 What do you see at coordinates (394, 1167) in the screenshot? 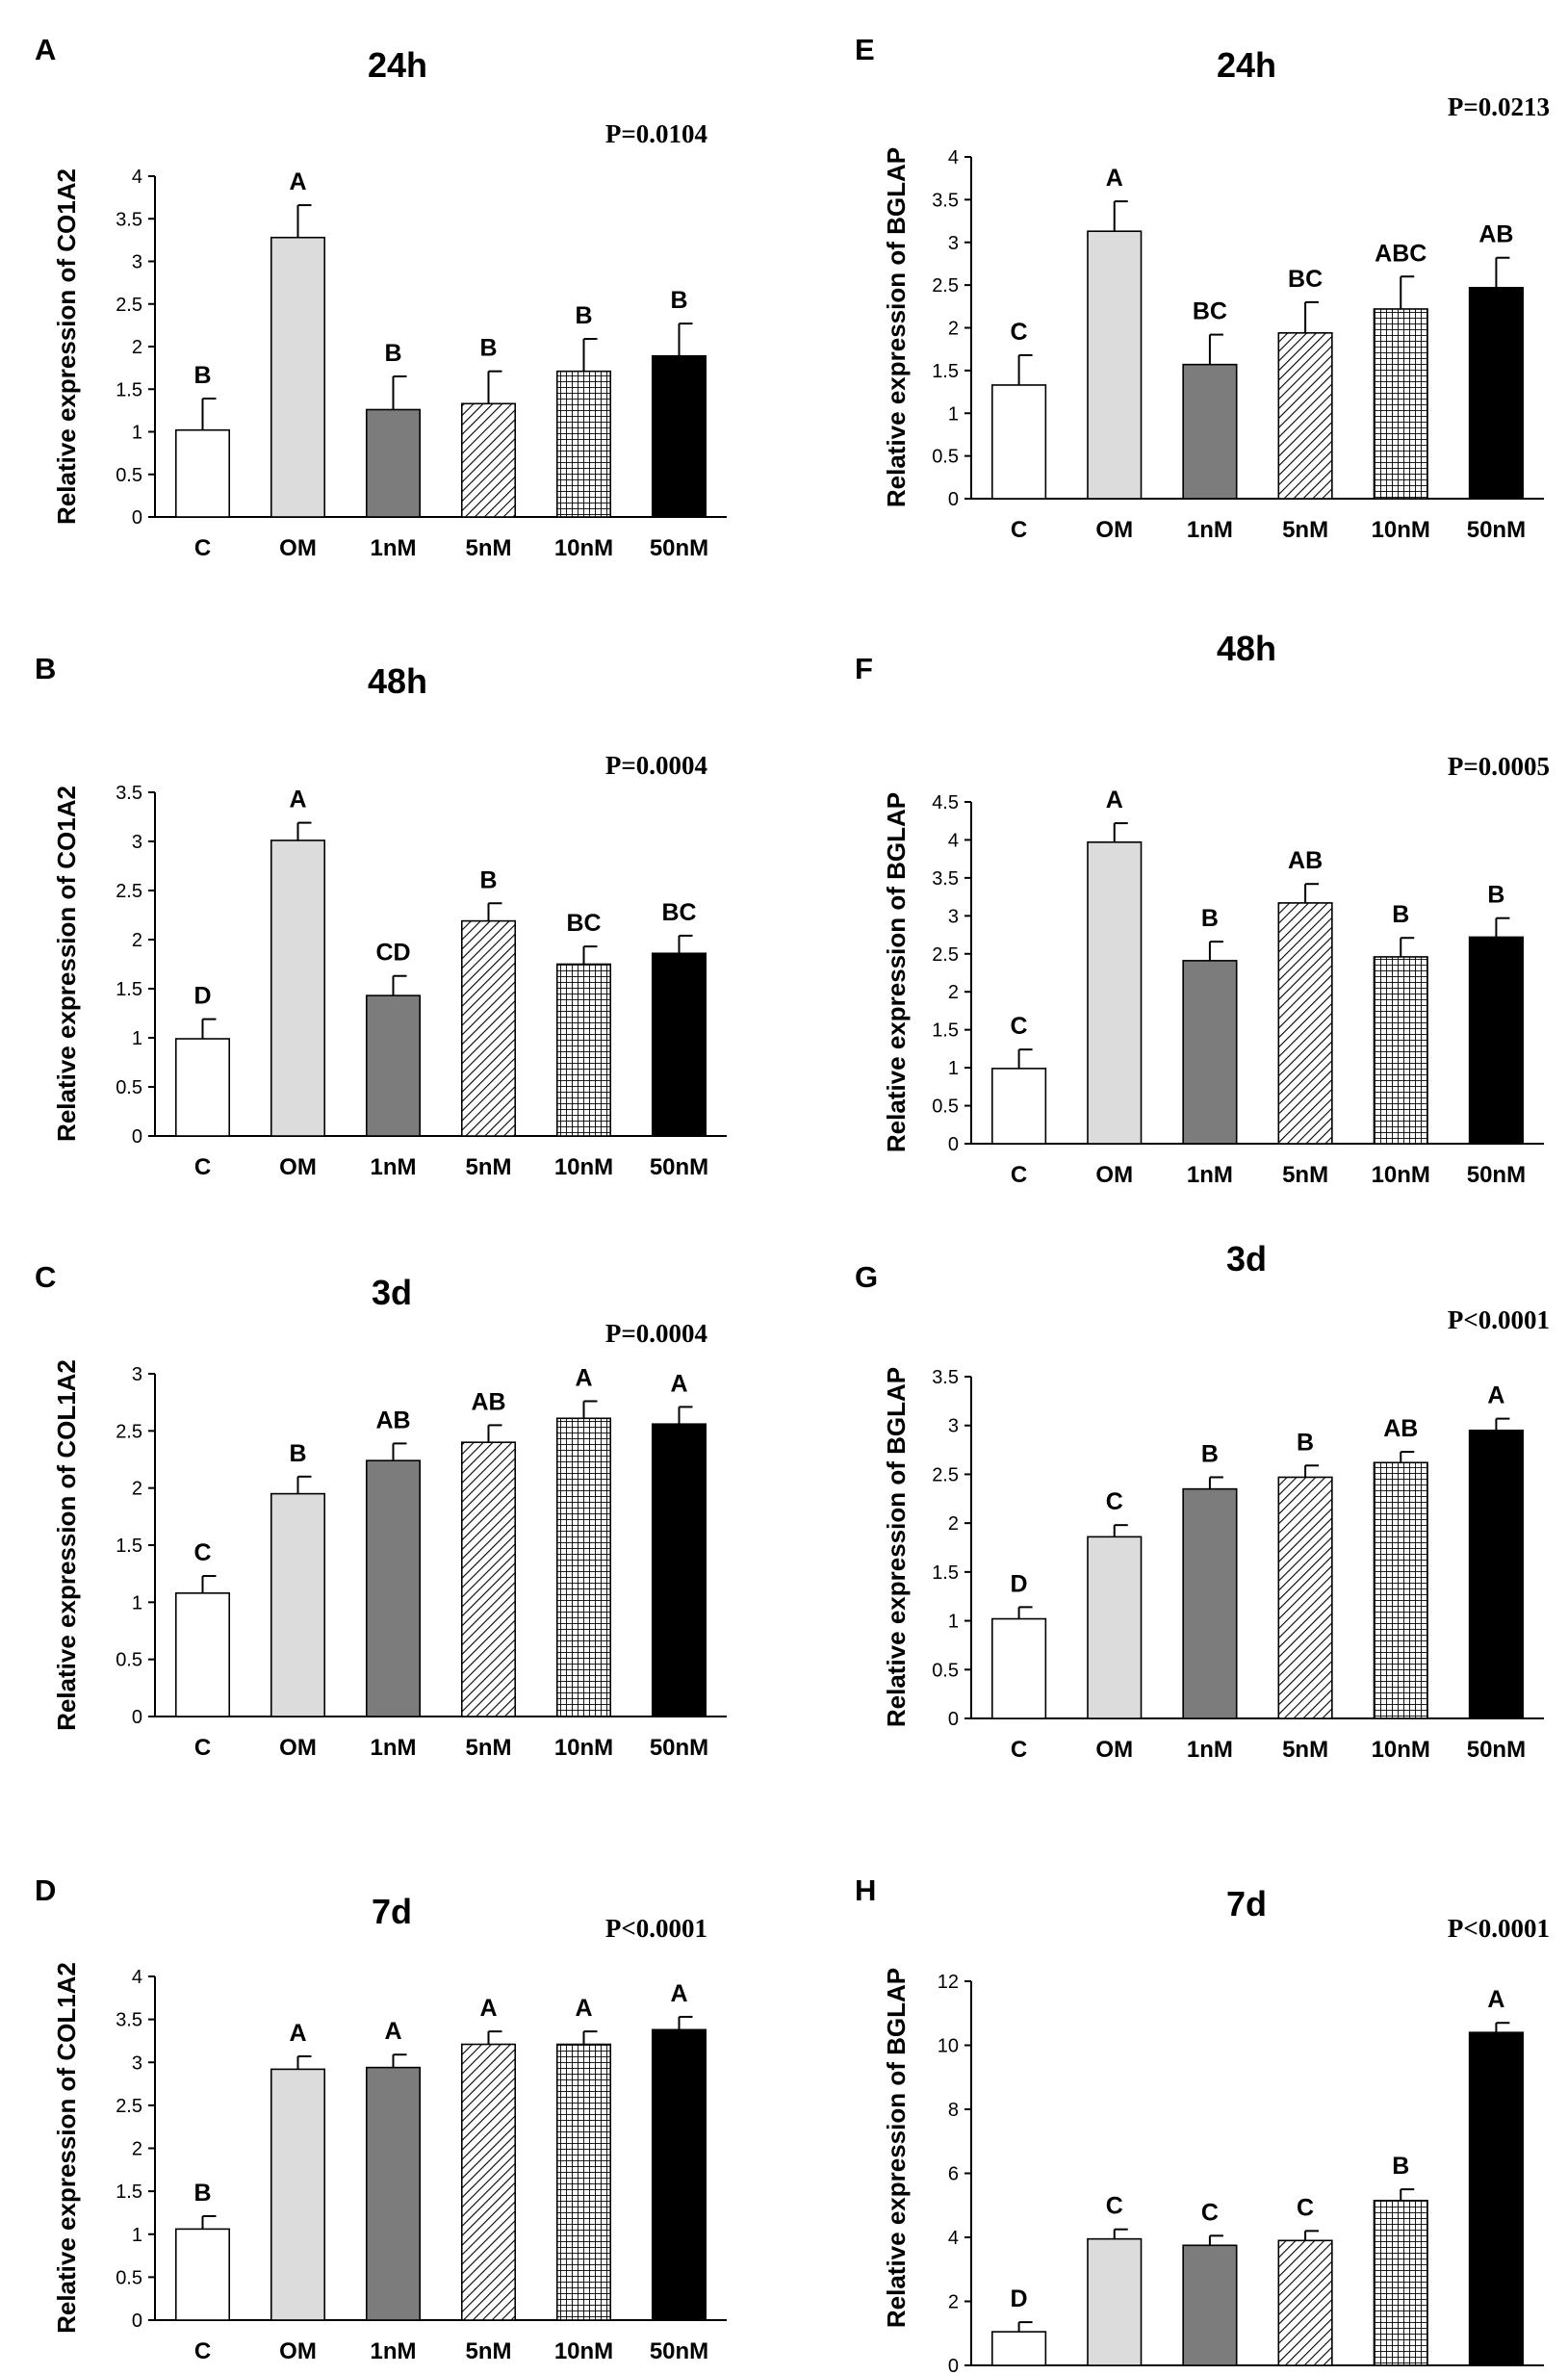
I see `category-label-b: 1nM` at bounding box center [394, 1167].